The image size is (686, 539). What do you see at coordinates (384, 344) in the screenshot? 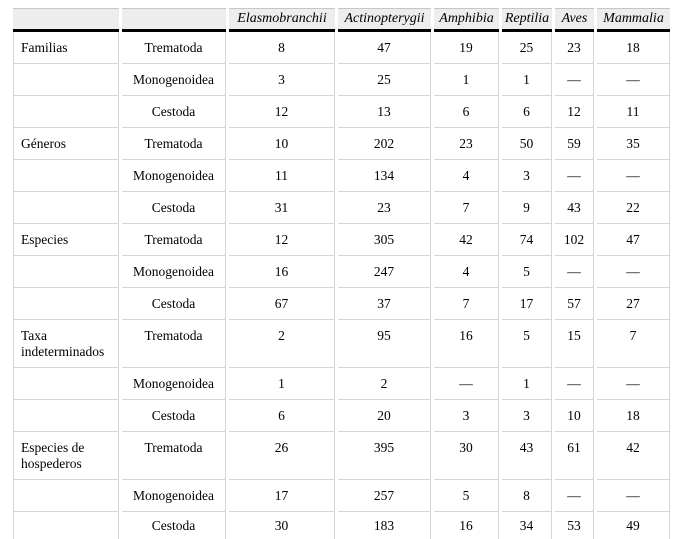
I see `value-cell: 95` at bounding box center [384, 344].